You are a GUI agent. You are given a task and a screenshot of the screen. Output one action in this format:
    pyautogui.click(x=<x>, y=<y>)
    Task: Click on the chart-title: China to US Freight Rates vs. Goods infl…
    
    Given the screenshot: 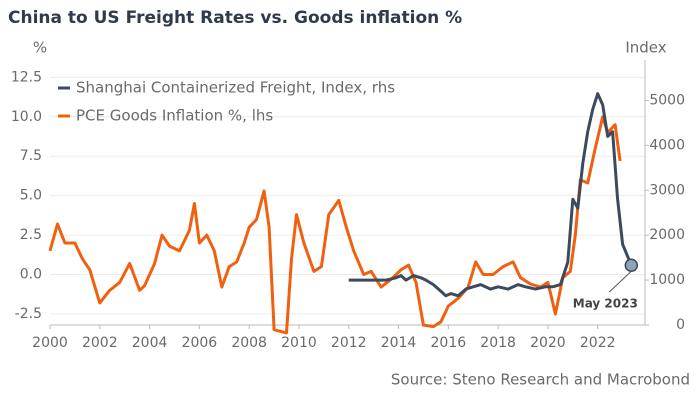 What is the action you would take?
    pyautogui.click(x=235, y=18)
    